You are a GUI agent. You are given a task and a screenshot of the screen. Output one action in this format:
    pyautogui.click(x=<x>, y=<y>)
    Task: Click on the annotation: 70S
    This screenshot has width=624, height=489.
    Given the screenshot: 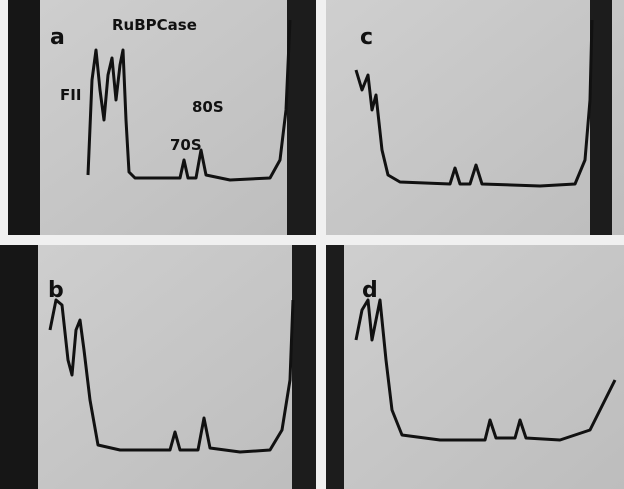 What is the action you would take?
    pyautogui.click(x=186, y=145)
    